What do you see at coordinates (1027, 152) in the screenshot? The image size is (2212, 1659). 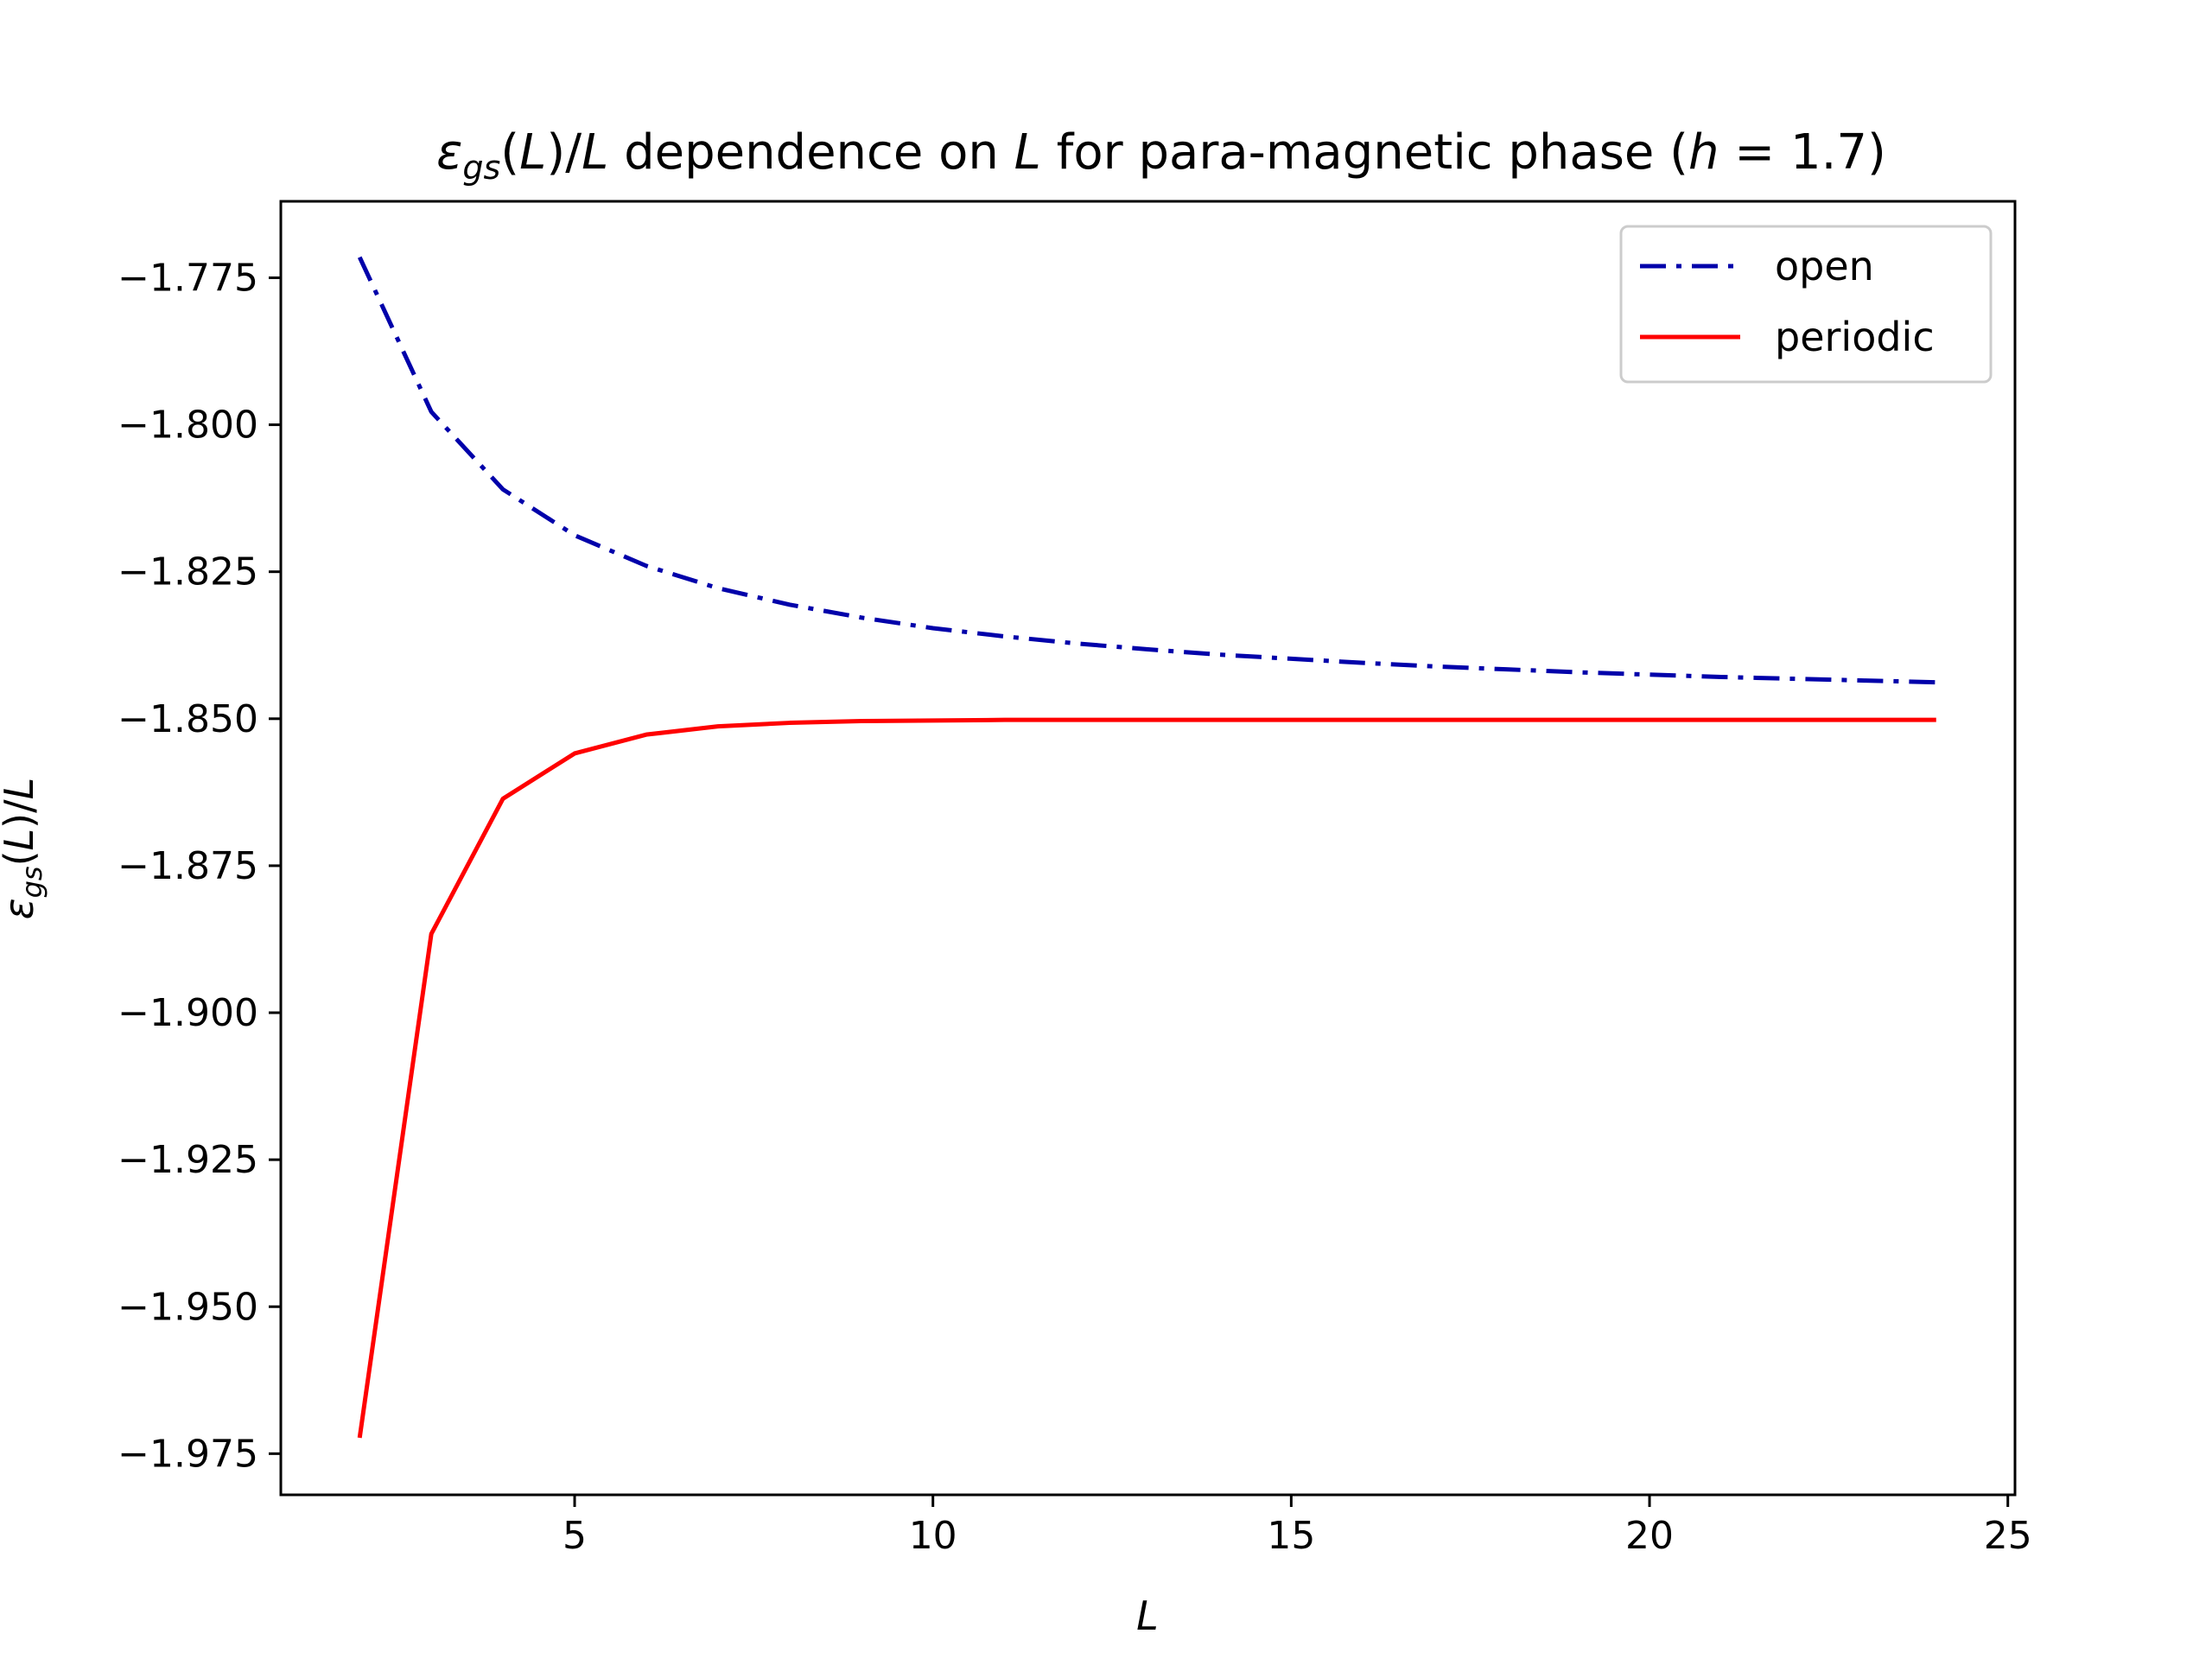 I see `title-part3-italic: L` at bounding box center [1027, 152].